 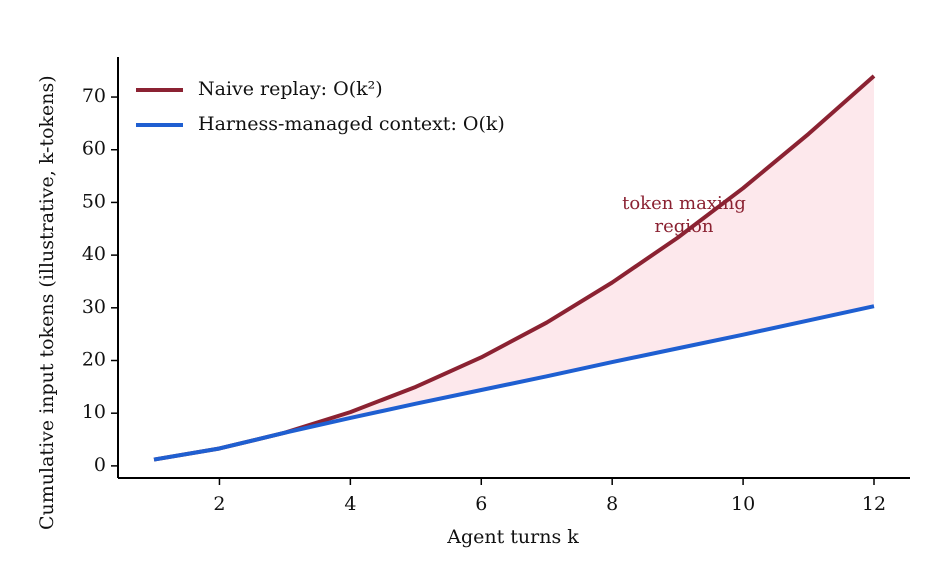 What do you see at coordinates (351, 124) in the screenshot?
I see `legend-label: Harness-managed context: O(k)` at bounding box center [351, 124].